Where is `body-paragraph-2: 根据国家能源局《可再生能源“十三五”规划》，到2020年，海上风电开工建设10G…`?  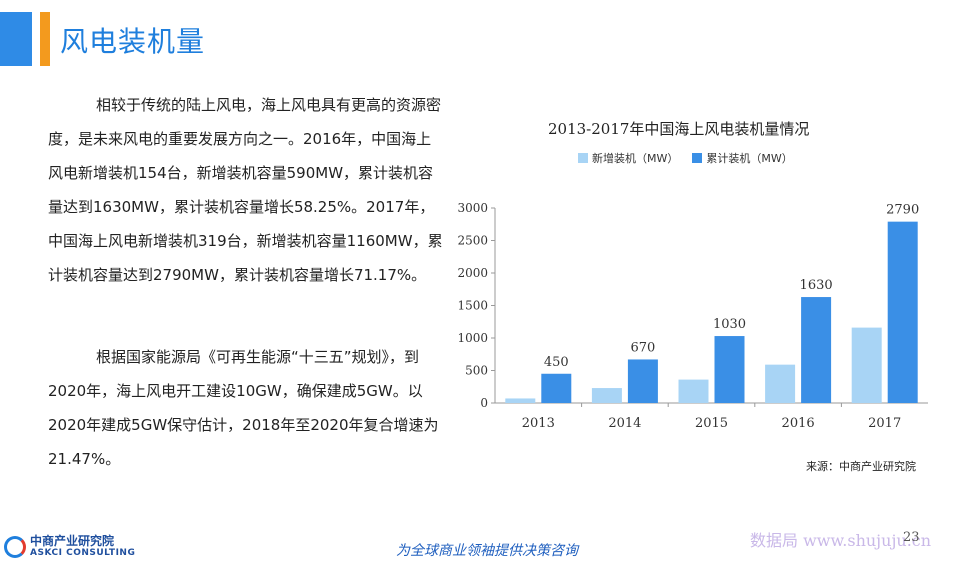
body-paragraph-2: 根据国家能源局《可再生能源“十三五”规划》，到2020年，海上风电开工建设10G… is located at coordinates (245, 408).